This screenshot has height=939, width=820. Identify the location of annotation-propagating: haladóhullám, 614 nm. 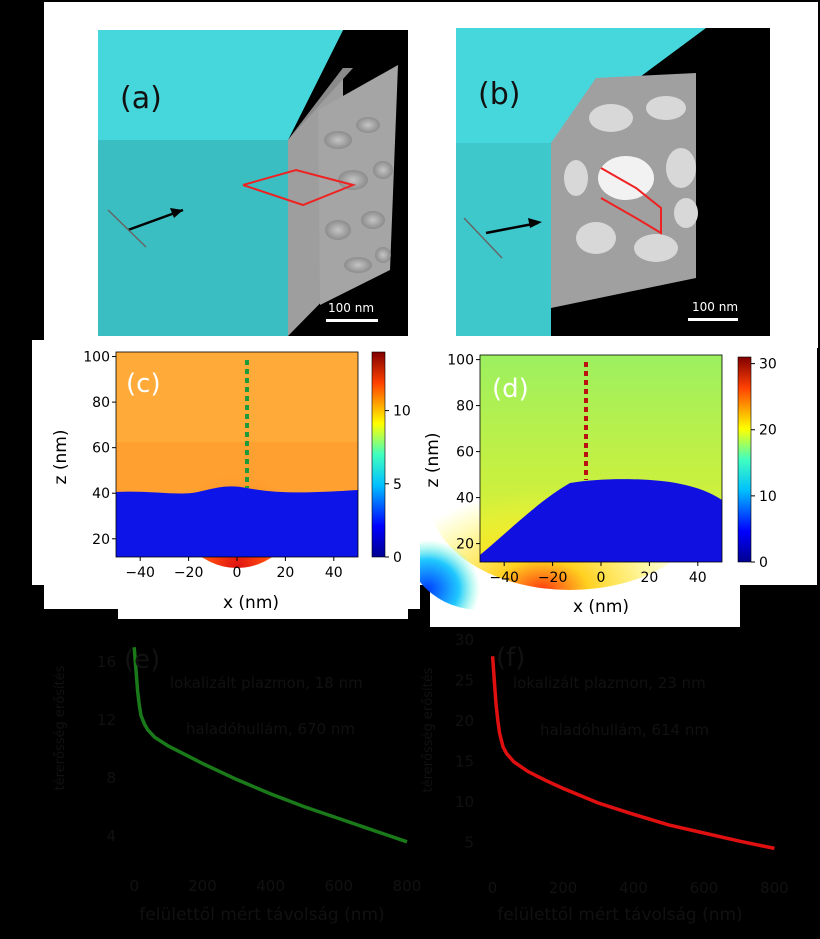
(624, 730).